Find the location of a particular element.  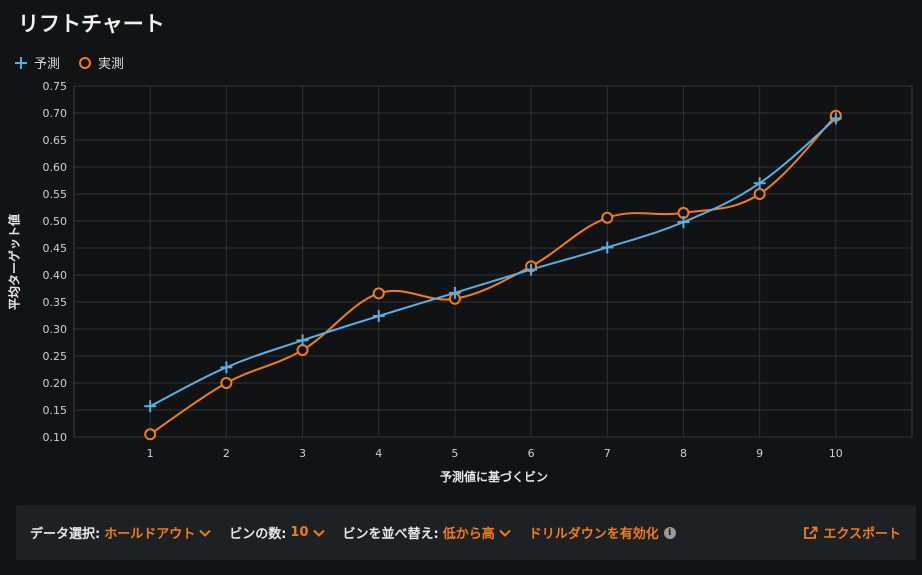

sort-dropdown: 低から高 is located at coordinates (477, 532).